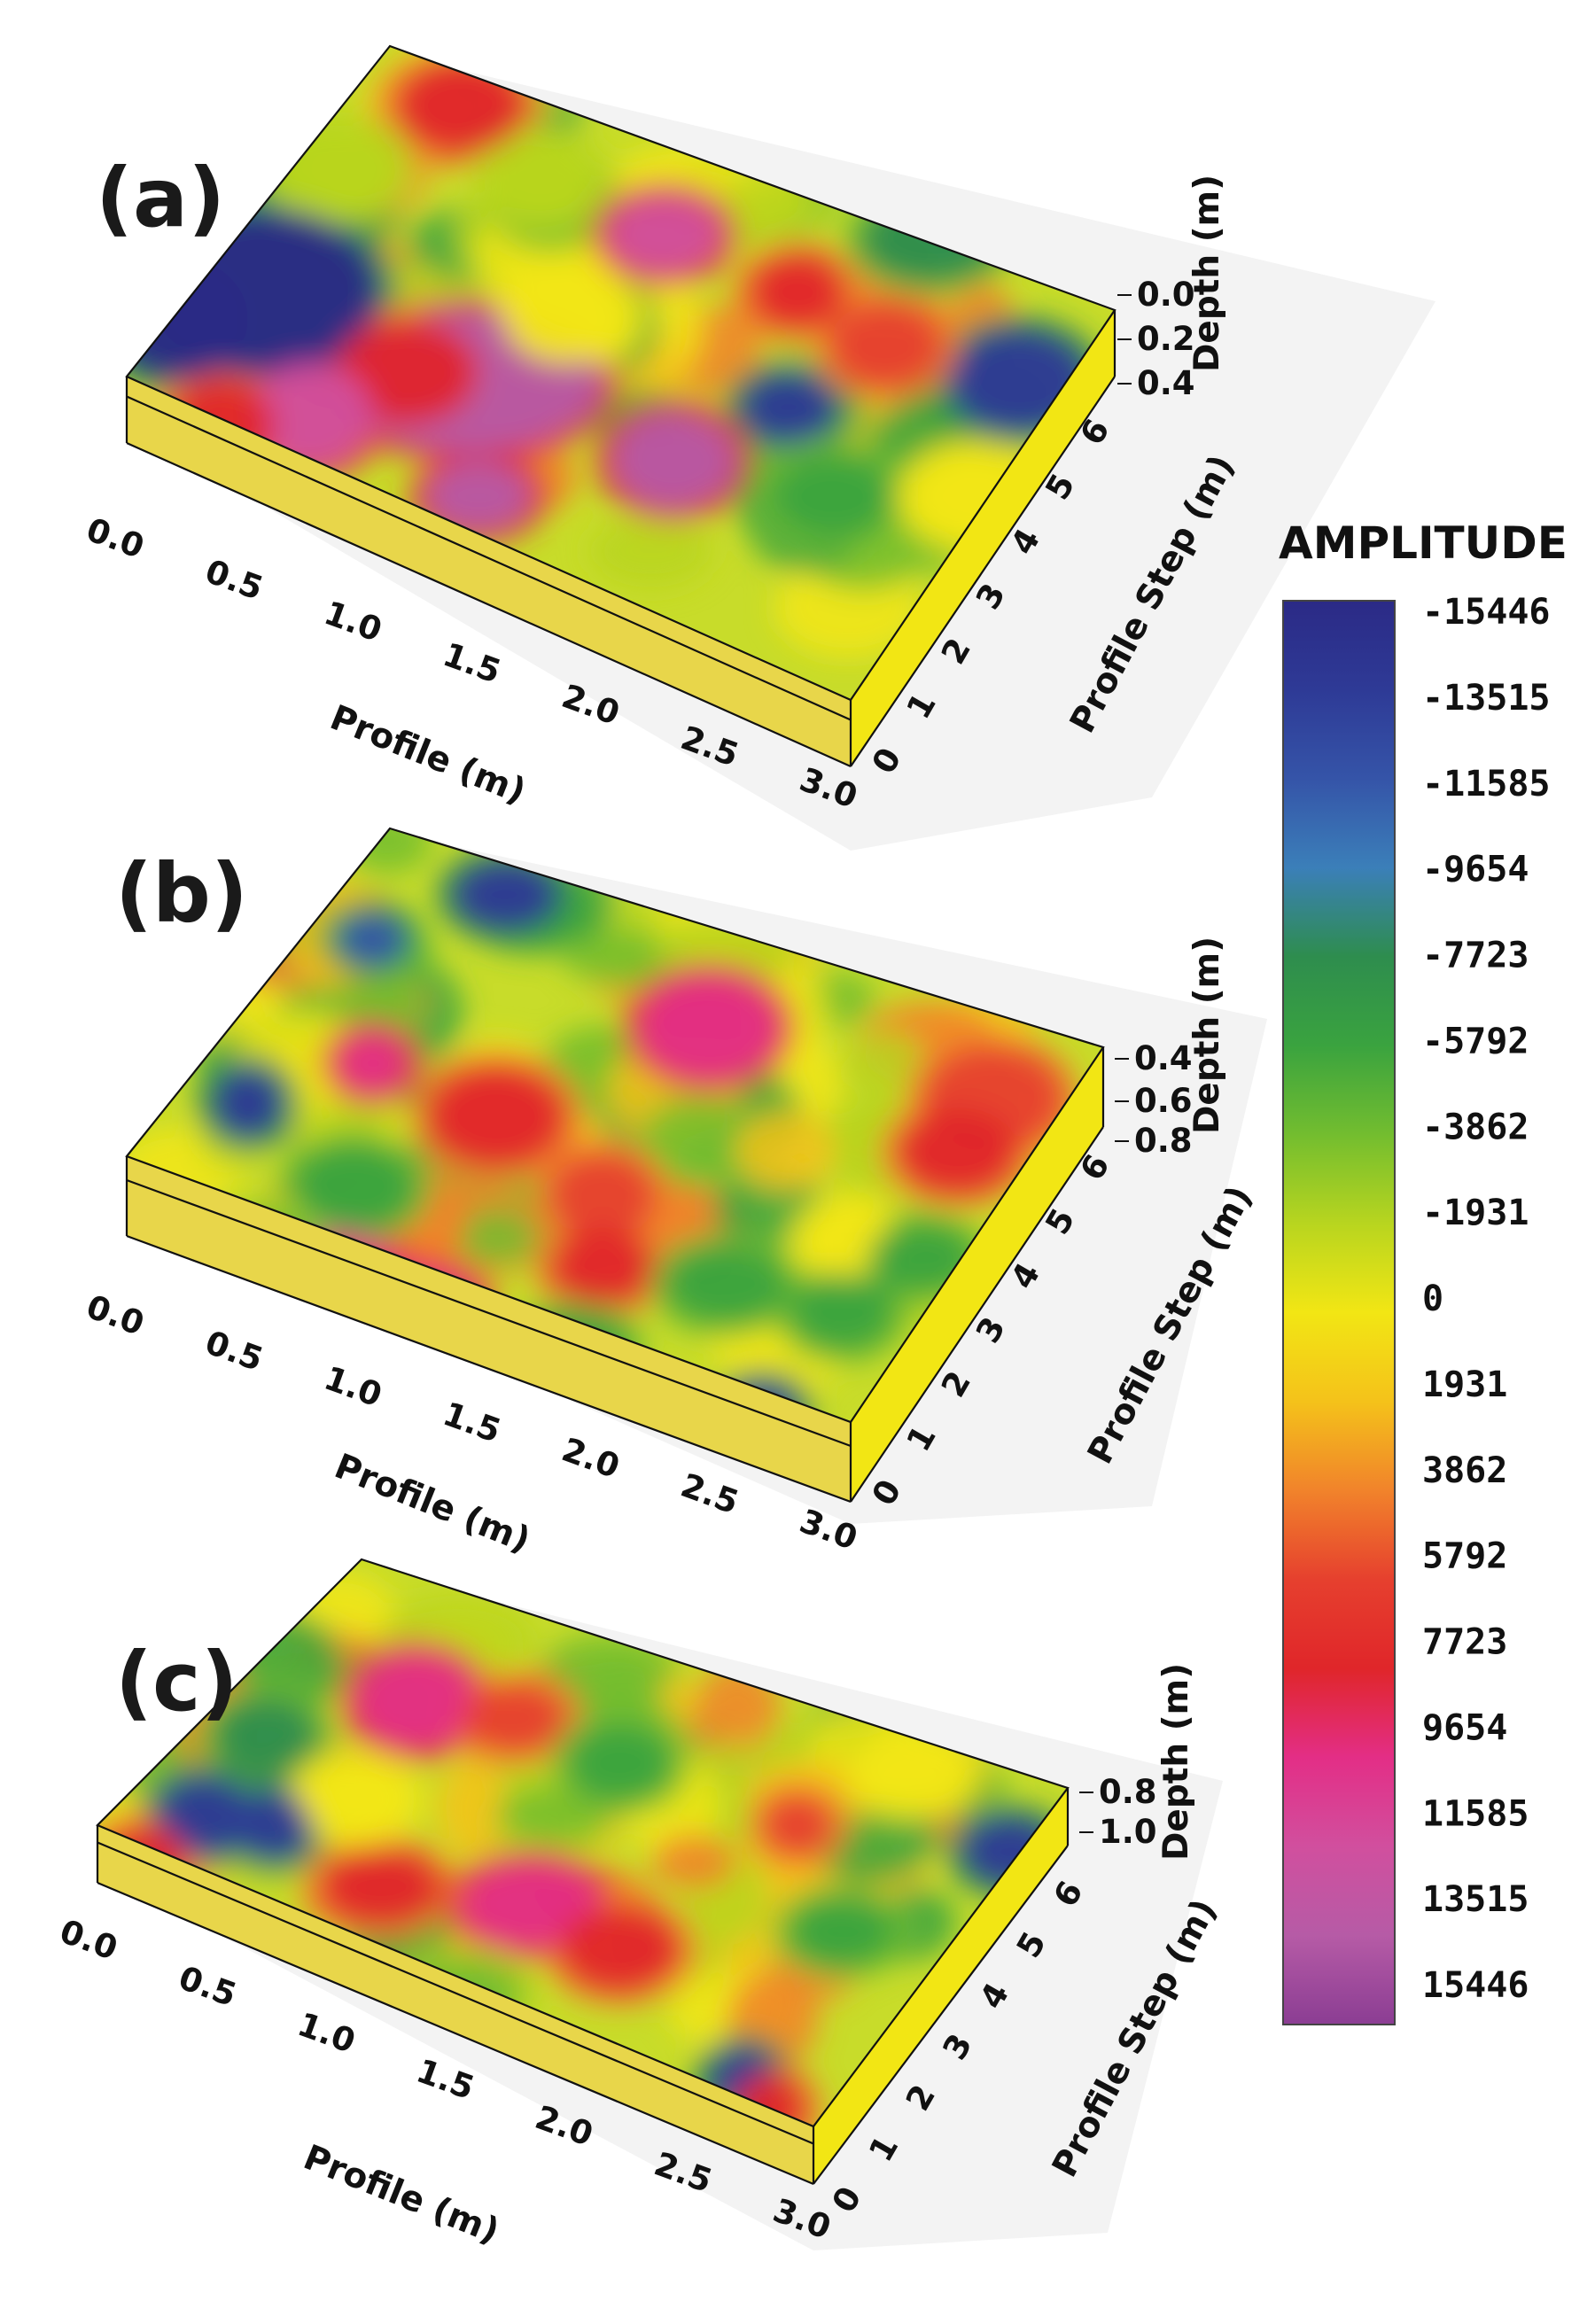 The width and height of the screenshot is (1595, 2324). Describe the element at coordinates (1464, 1642) in the screenshot. I see `colorbar-tick-label: 7723` at that location.